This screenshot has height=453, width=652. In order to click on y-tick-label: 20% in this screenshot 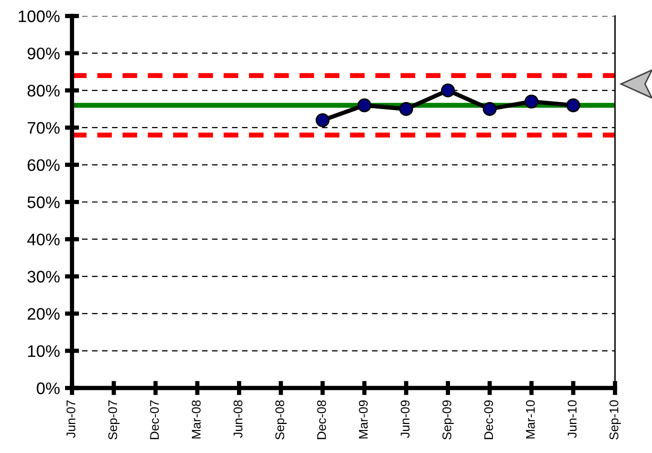, I will do `click(44, 314)`.